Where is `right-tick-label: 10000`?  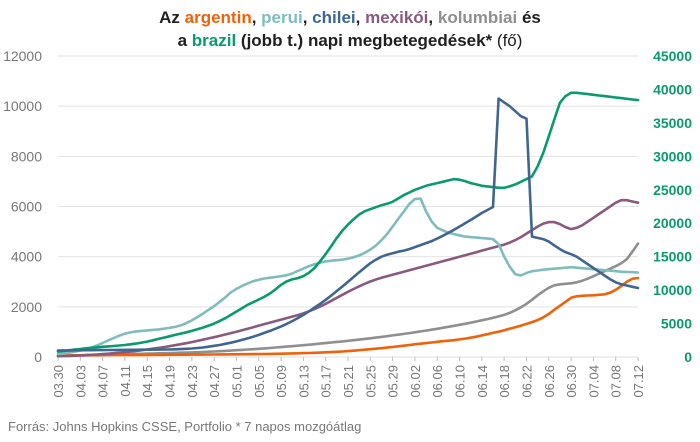
right-tick-label: 10000 is located at coordinates (672, 290).